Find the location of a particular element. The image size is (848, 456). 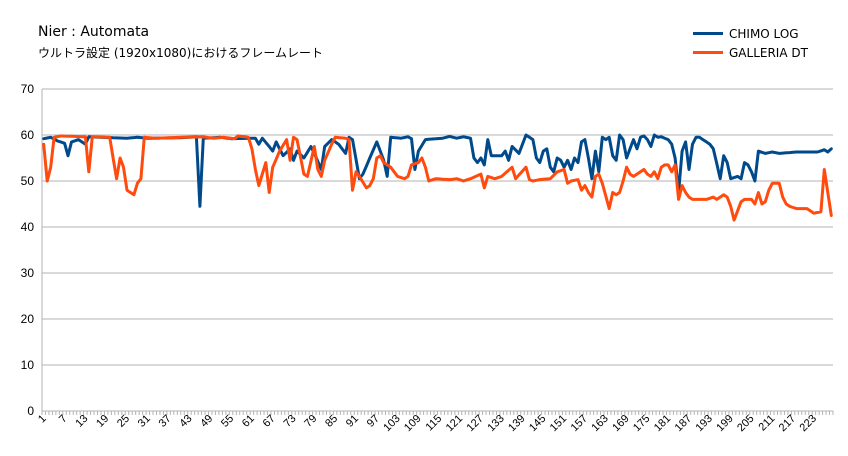

x-tick-label-169: 169 is located at coordinates (620, 423).